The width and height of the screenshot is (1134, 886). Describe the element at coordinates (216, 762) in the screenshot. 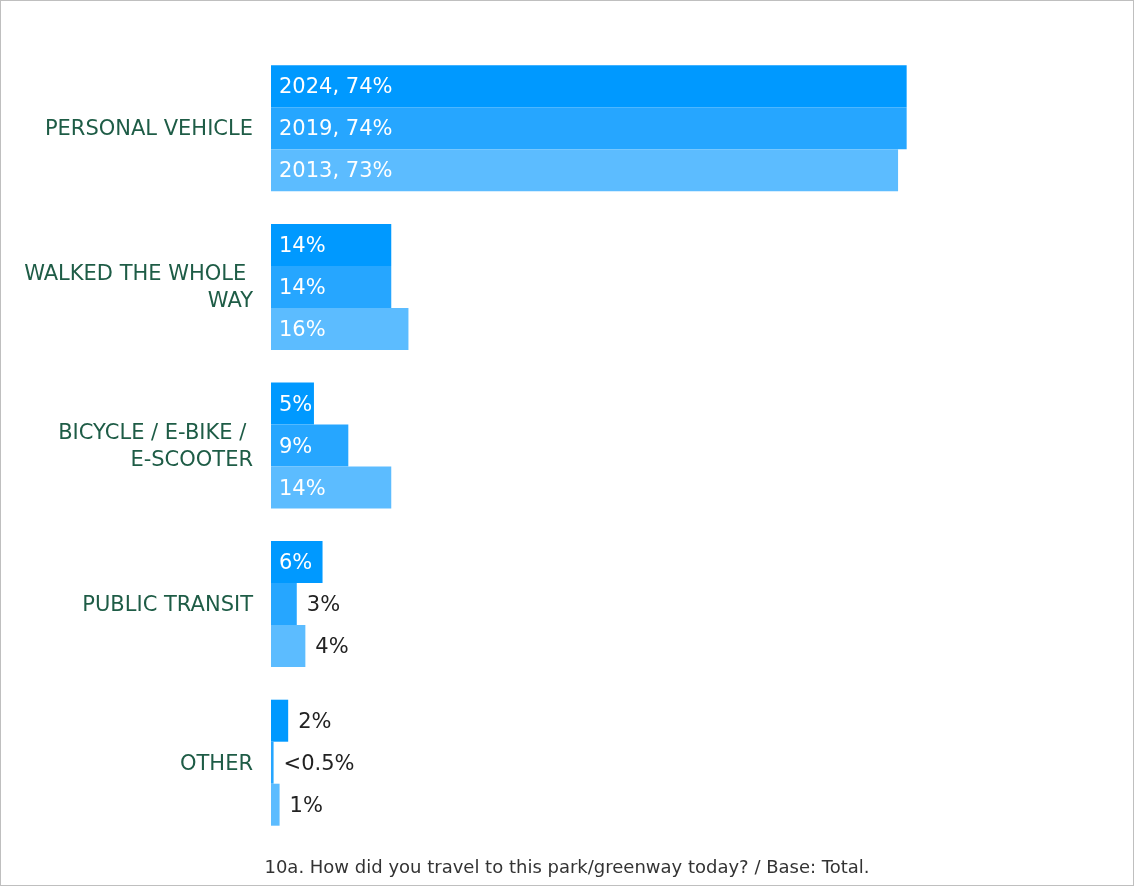

I see `y-tick-label: OTHER` at that location.